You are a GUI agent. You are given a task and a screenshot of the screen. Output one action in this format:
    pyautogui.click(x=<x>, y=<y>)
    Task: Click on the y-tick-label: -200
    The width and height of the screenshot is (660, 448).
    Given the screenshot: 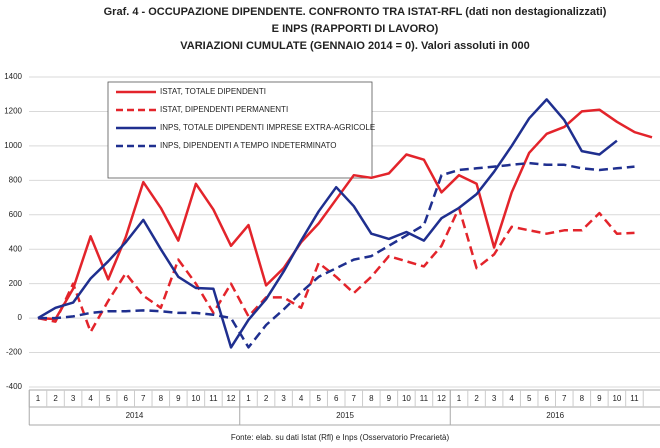 What is the action you would take?
    pyautogui.click(x=14, y=352)
    